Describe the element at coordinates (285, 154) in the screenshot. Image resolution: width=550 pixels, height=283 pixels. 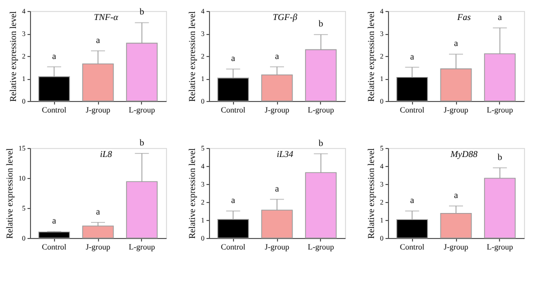
I see `chart-title: iL34` at that location.